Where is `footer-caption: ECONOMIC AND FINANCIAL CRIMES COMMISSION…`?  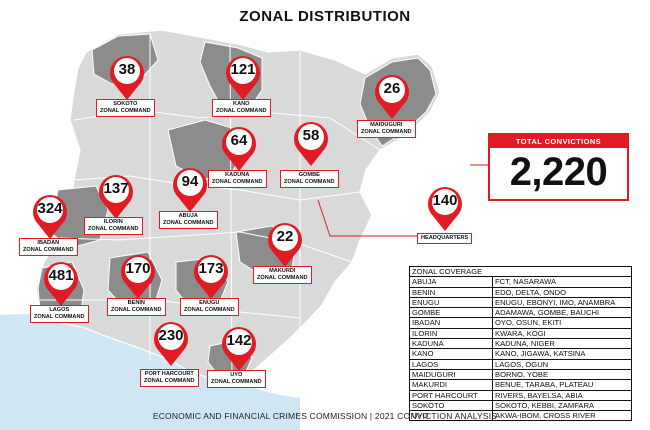 footer-caption: ECONOMIC AND FINANCIAL CRIMES COMMISSION… is located at coordinates (325, 416).